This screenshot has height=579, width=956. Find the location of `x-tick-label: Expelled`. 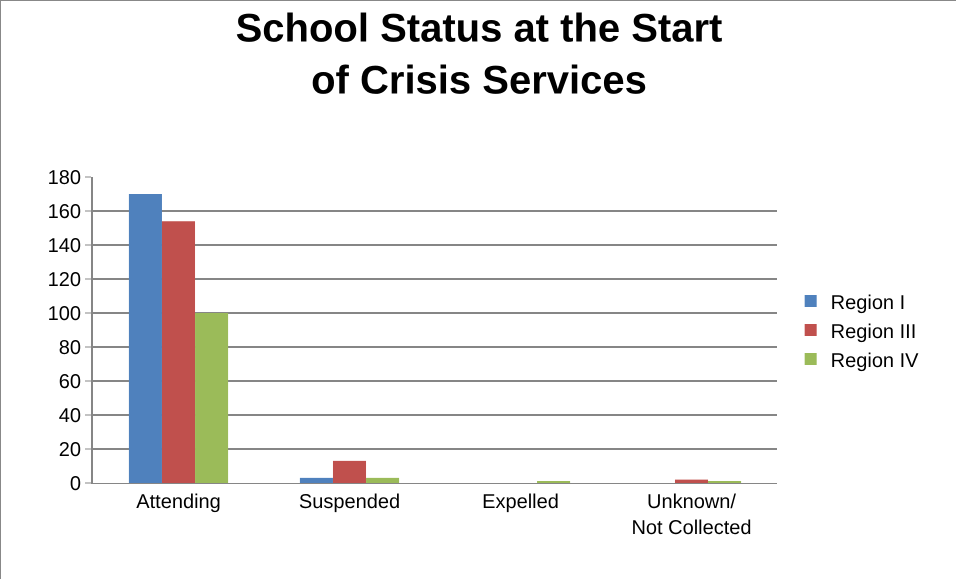

x-tick-label: Expelled is located at coordinates (520, 502).